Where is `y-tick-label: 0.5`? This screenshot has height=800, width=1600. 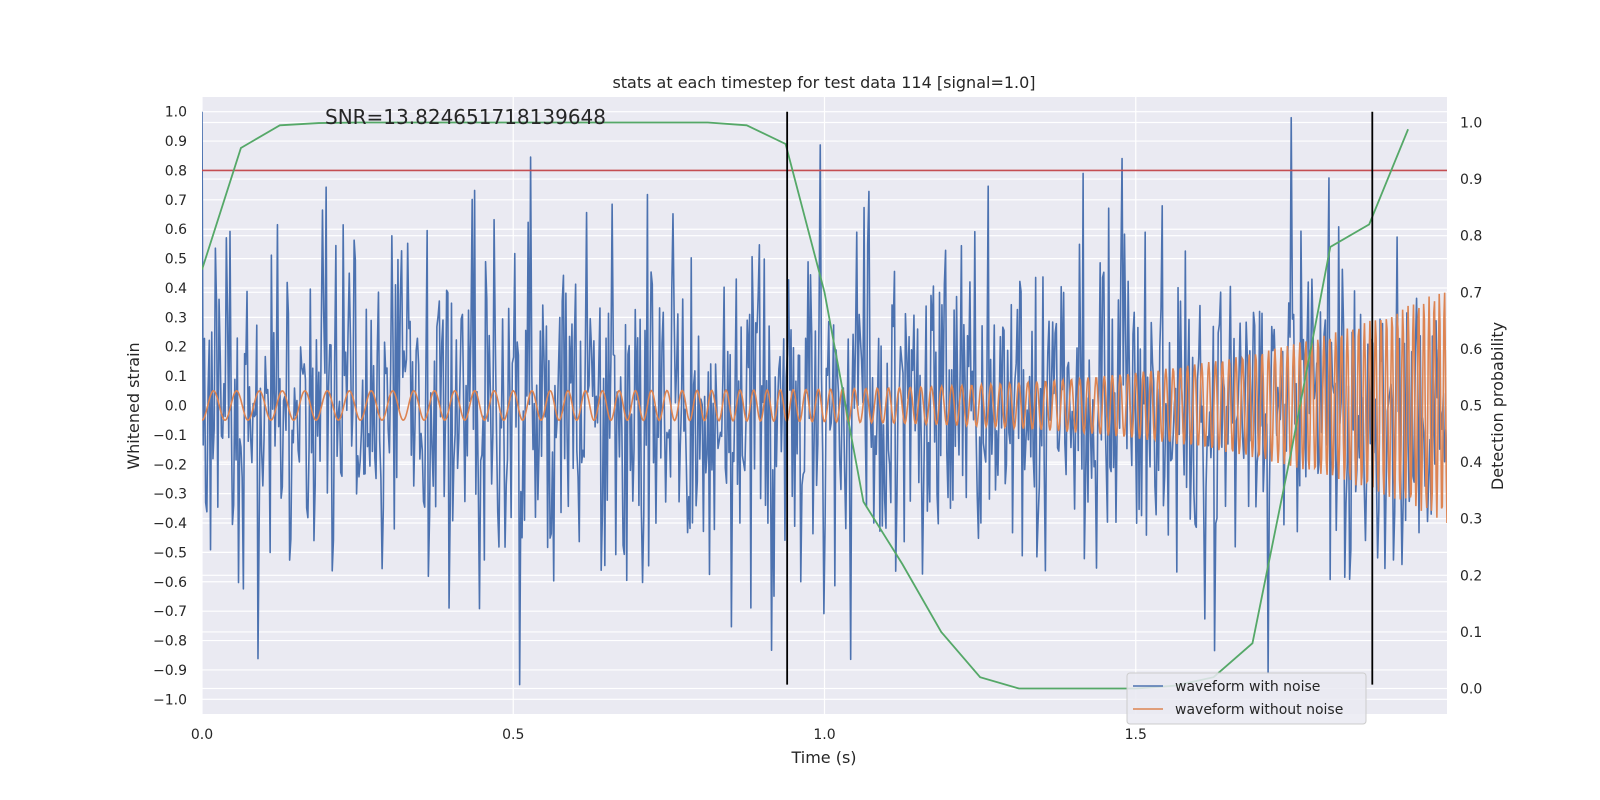 y-tick-label: 0.5 is located at coordinates (176, 260).